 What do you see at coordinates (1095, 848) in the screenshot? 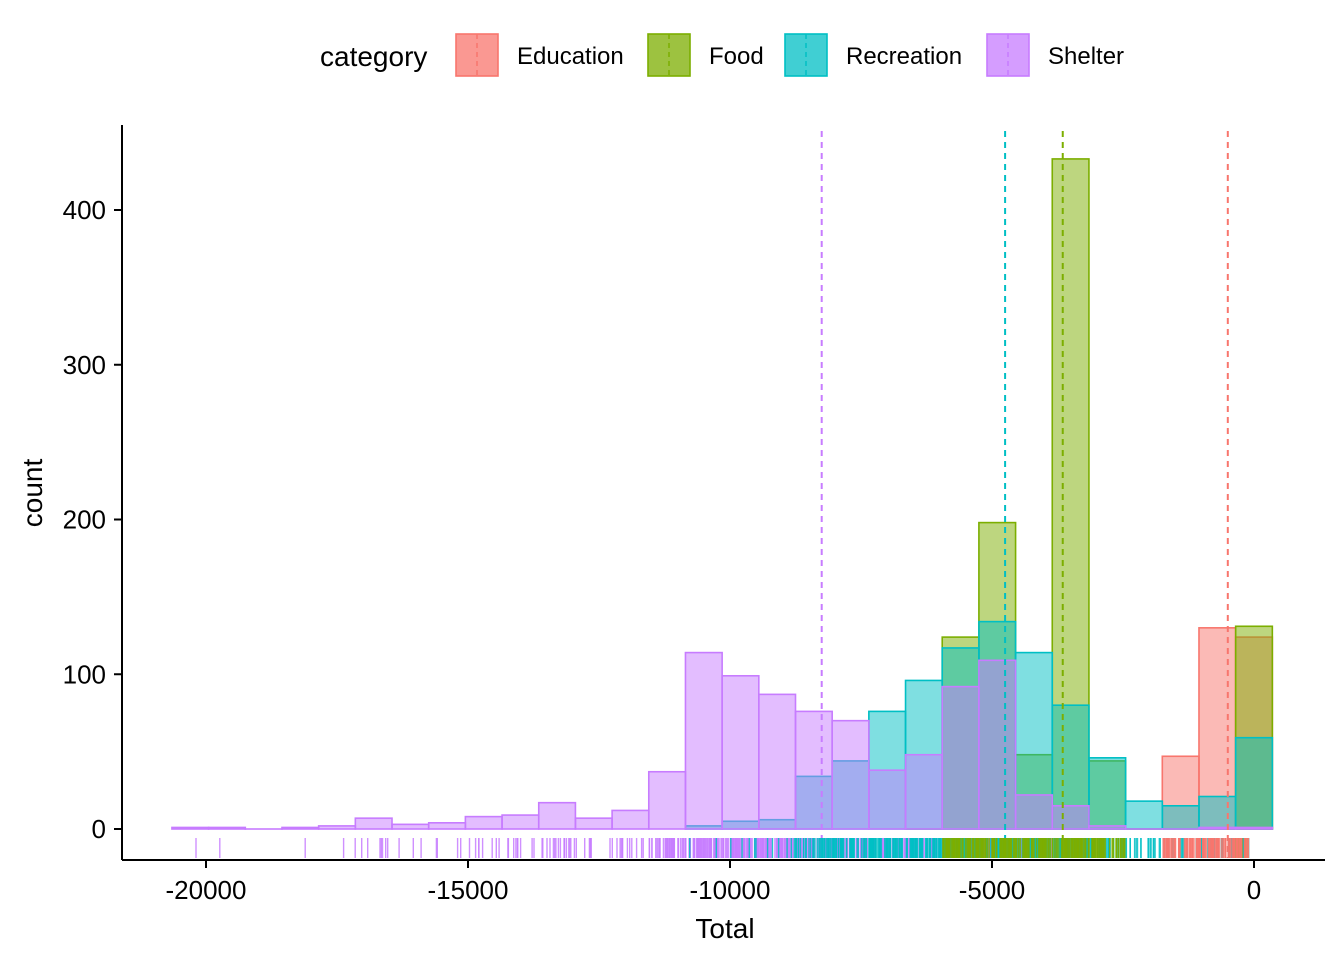
I see `rug-food` at bounding box center [1095, 848].